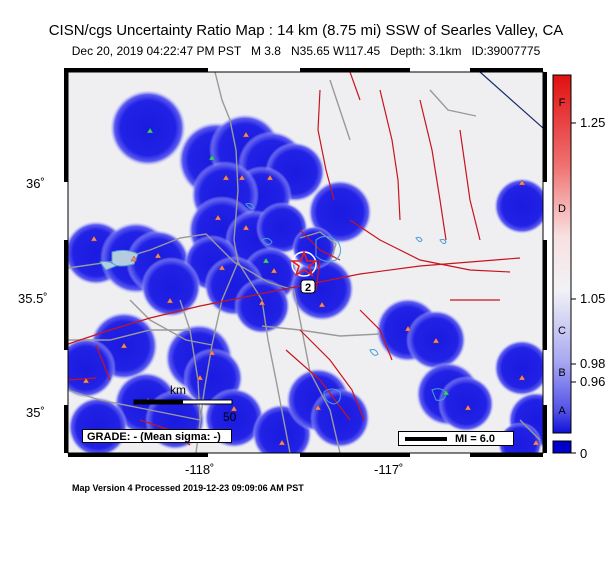  What do you see at coordinates (200, 469) in the screenshot?
I see `lon-label-118: -118˚` at bounding box center [200, 469].